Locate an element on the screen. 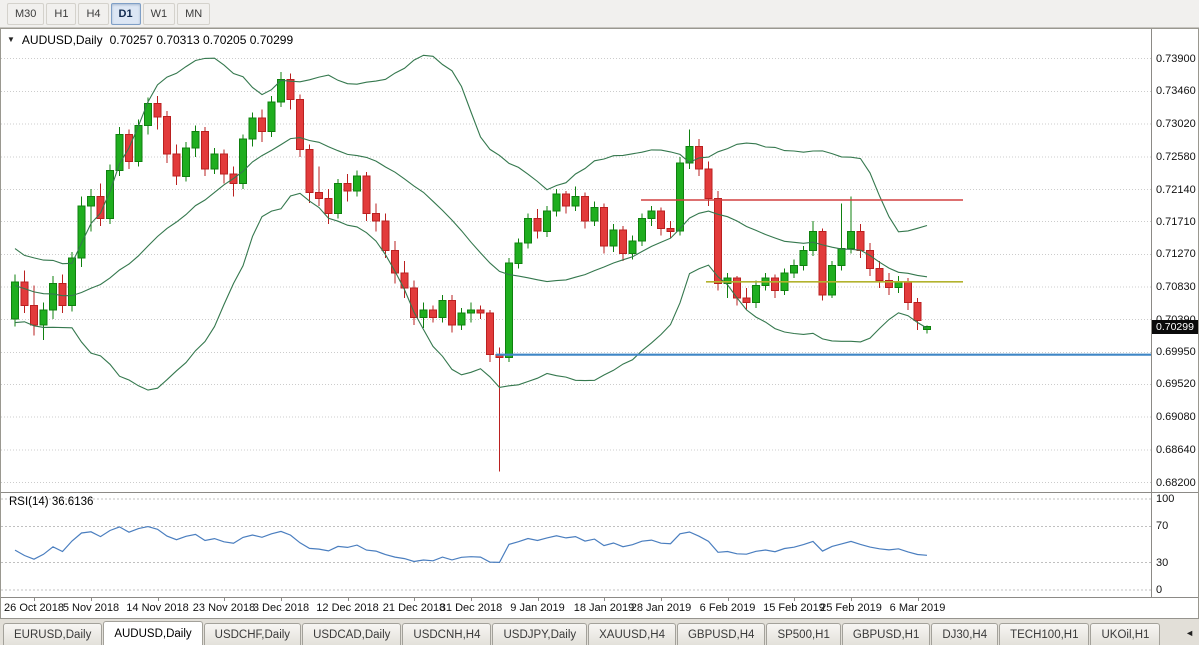 The image size is (1199, 645). tab-tech100-h1: TECH100,H1 is located at coordinates (1044, 634).